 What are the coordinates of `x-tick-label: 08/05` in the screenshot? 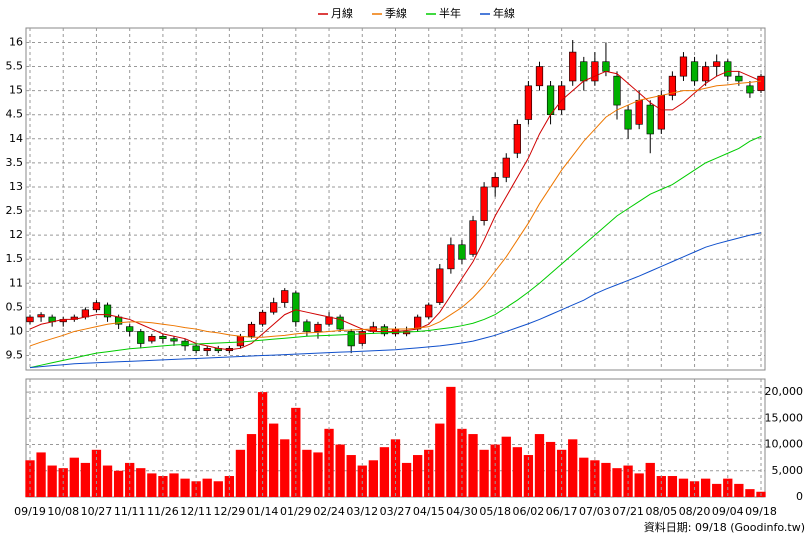 It's located at (661, 511).